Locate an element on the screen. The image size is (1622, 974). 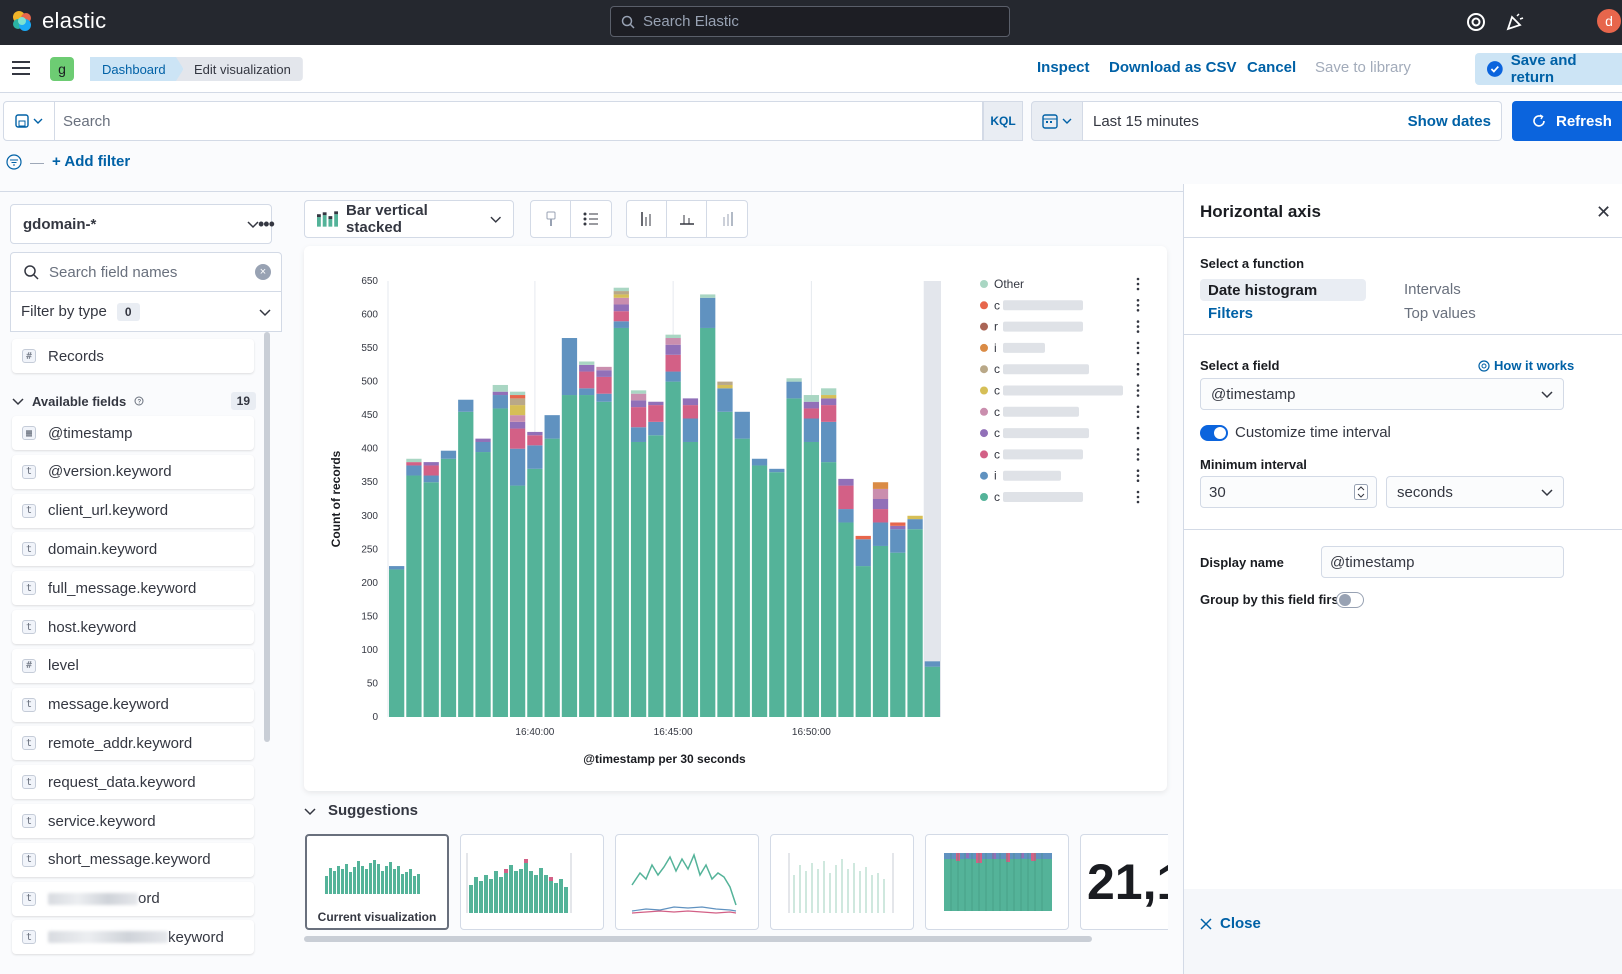
saved-query-menu is located at coordinates (29, 121).